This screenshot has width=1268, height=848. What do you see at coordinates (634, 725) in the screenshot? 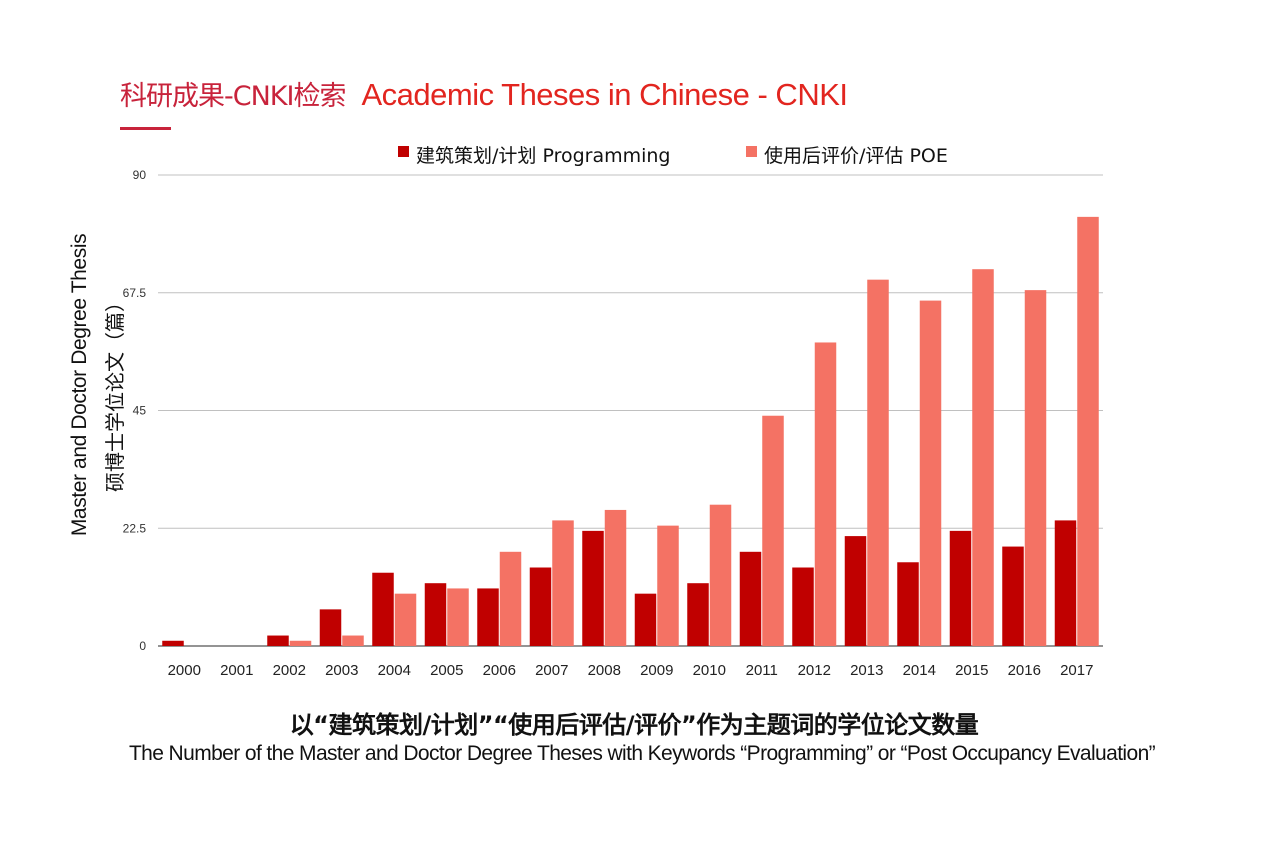
I see `caption-cn: 以“建筑策划/计划”“使用后评估/评价”作为主题词的学位论文数量` at bounding box center [634, 725].